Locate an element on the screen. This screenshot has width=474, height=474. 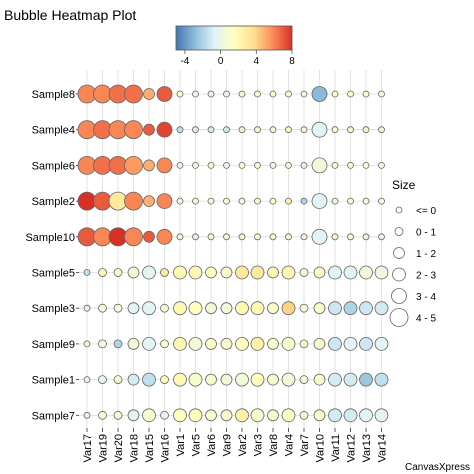
row-label: Sample6 is located at coordinates (53, 166).